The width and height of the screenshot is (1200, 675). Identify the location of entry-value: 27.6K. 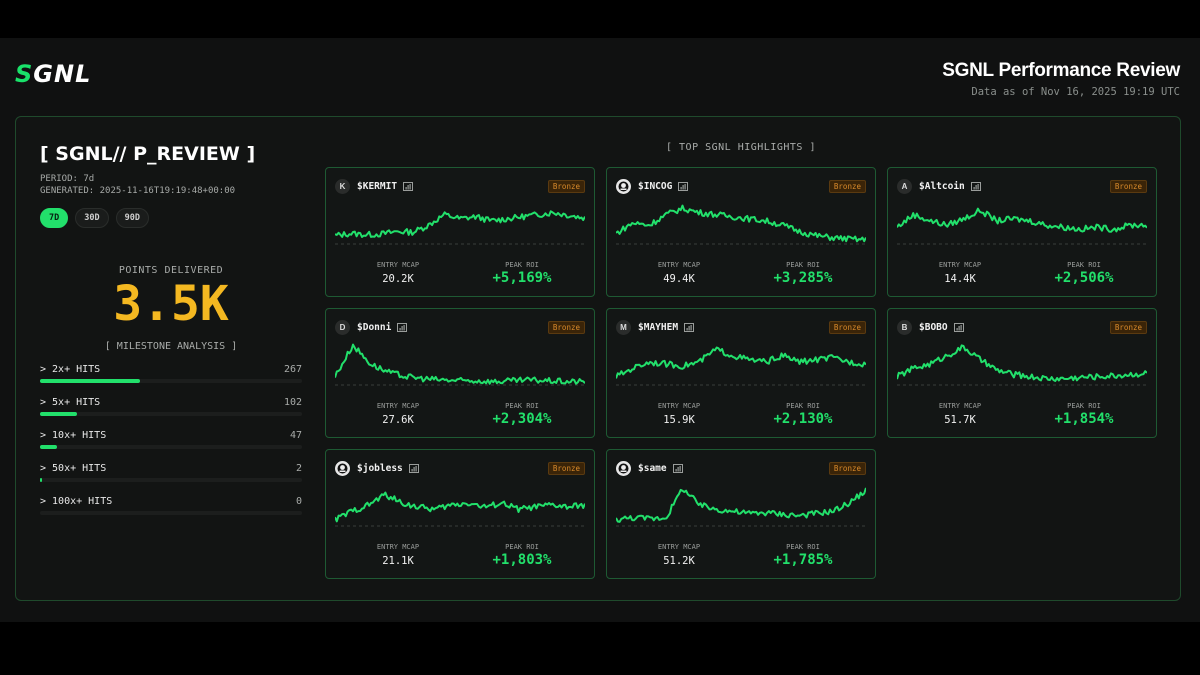
(398, 420).